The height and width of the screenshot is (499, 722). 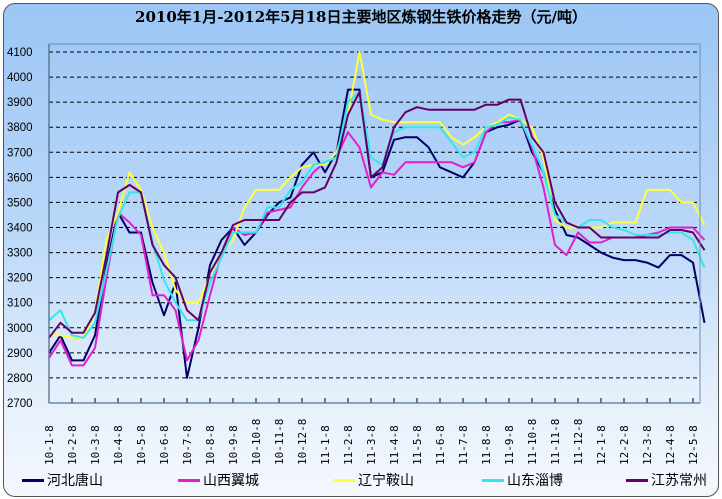 What do you see at coordinates (509, 445) in the screenshot?
I see `x-tick-label: 11-9-8` at bounding box center [509, 445].